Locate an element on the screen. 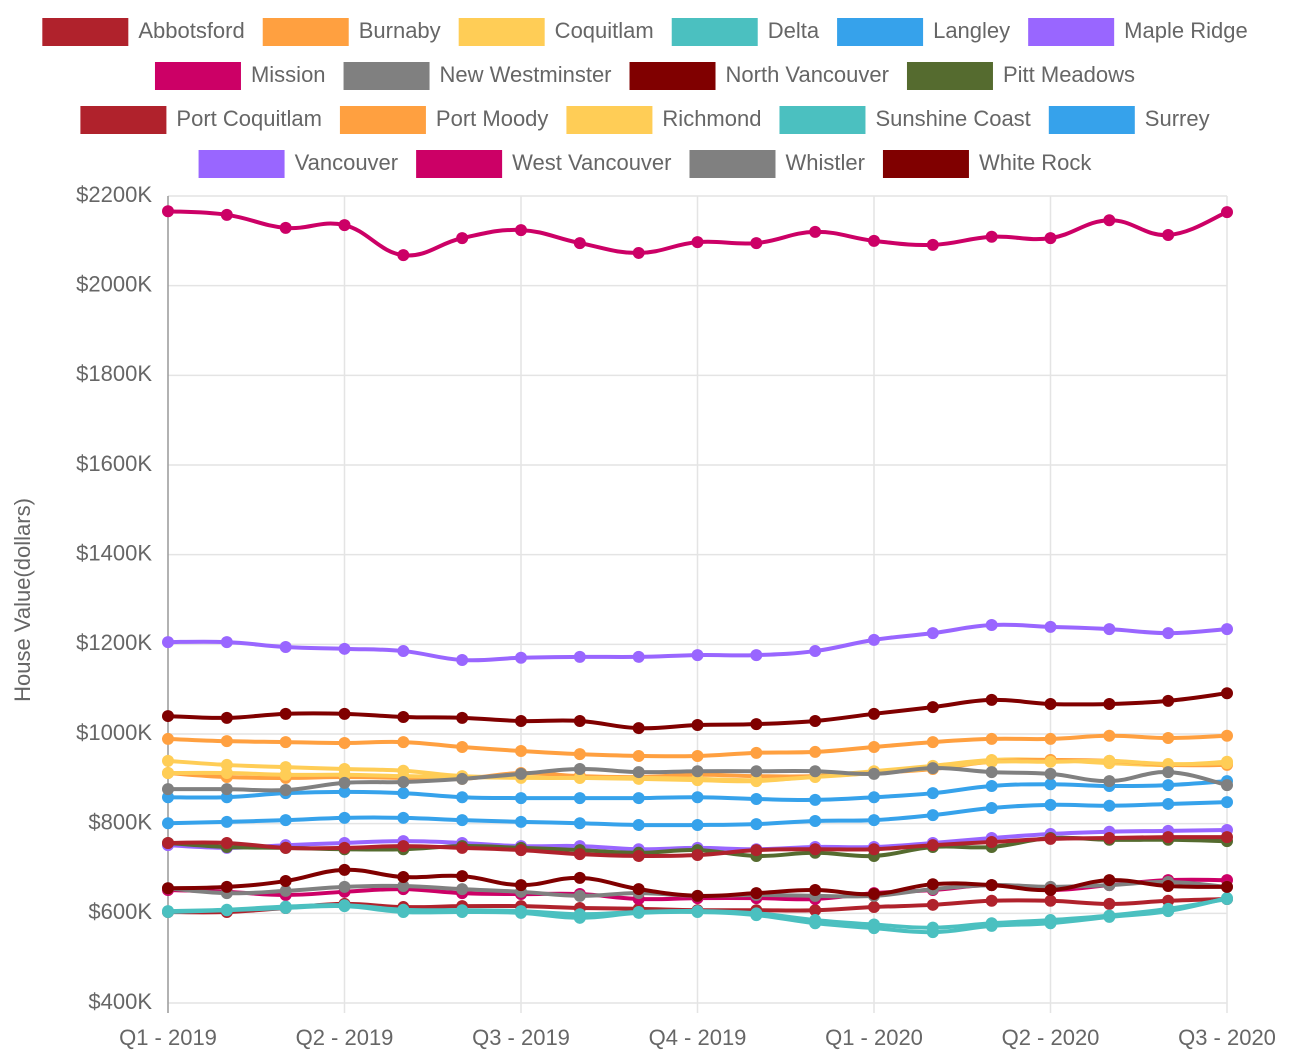 This screenshot has width=1290, height=1064. legend-label: Burnaby is located at coordinates (400, 30).